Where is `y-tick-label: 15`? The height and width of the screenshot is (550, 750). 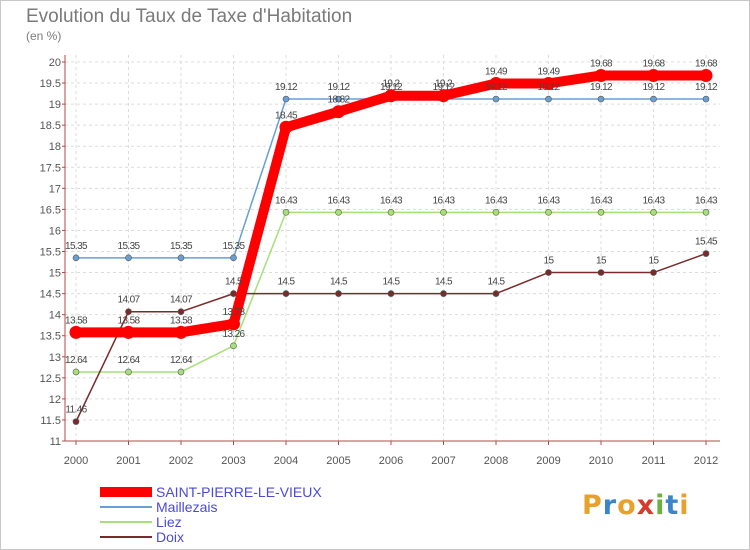
y-tick-label: 15 is located at coordinates (55, 274).